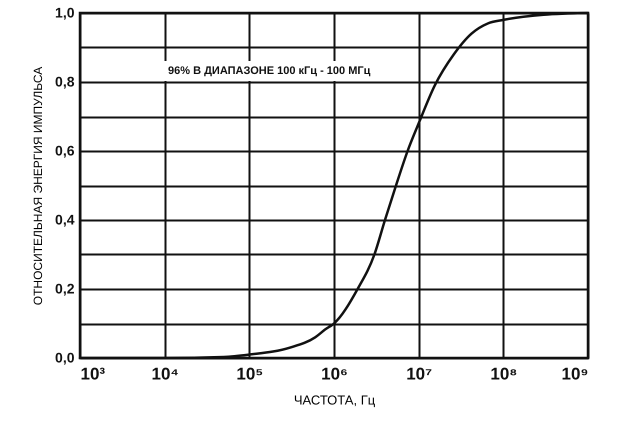 This screenshot has height=423, width=626. Describe the element at coordinates (250, 374) in the screenshot. I see `x-tick-label: 10⁵` at that location.